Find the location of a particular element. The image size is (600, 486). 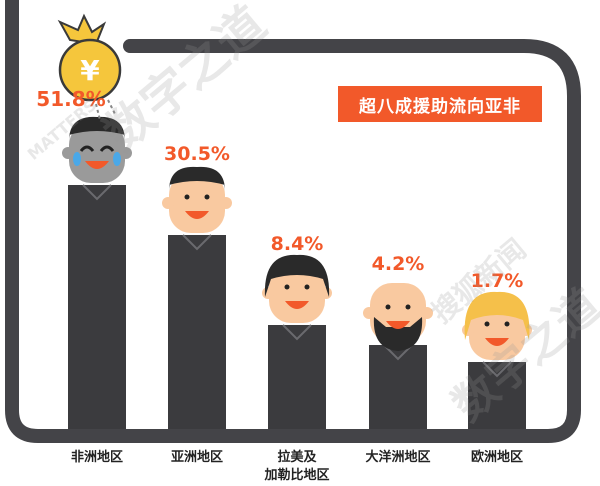

category-label-line: 亚洲地区 is located at coordinates (196, 457).